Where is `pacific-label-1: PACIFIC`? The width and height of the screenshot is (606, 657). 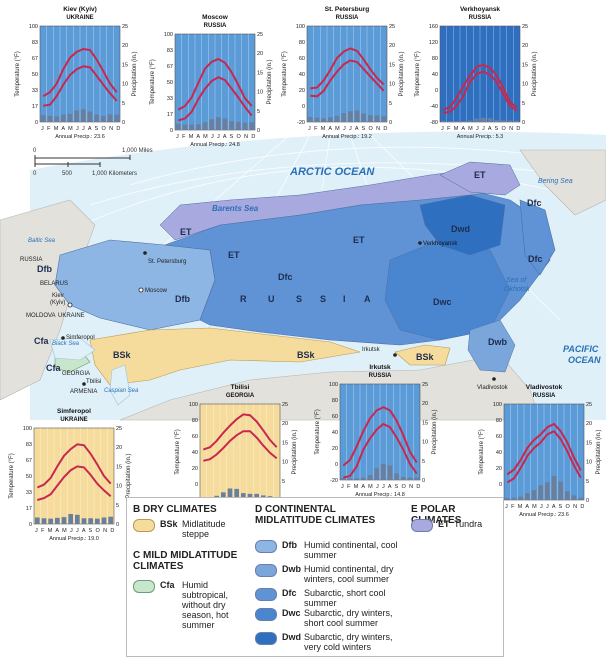
pacific-label-1: PACIFIC is located at coordinates (581, 349).